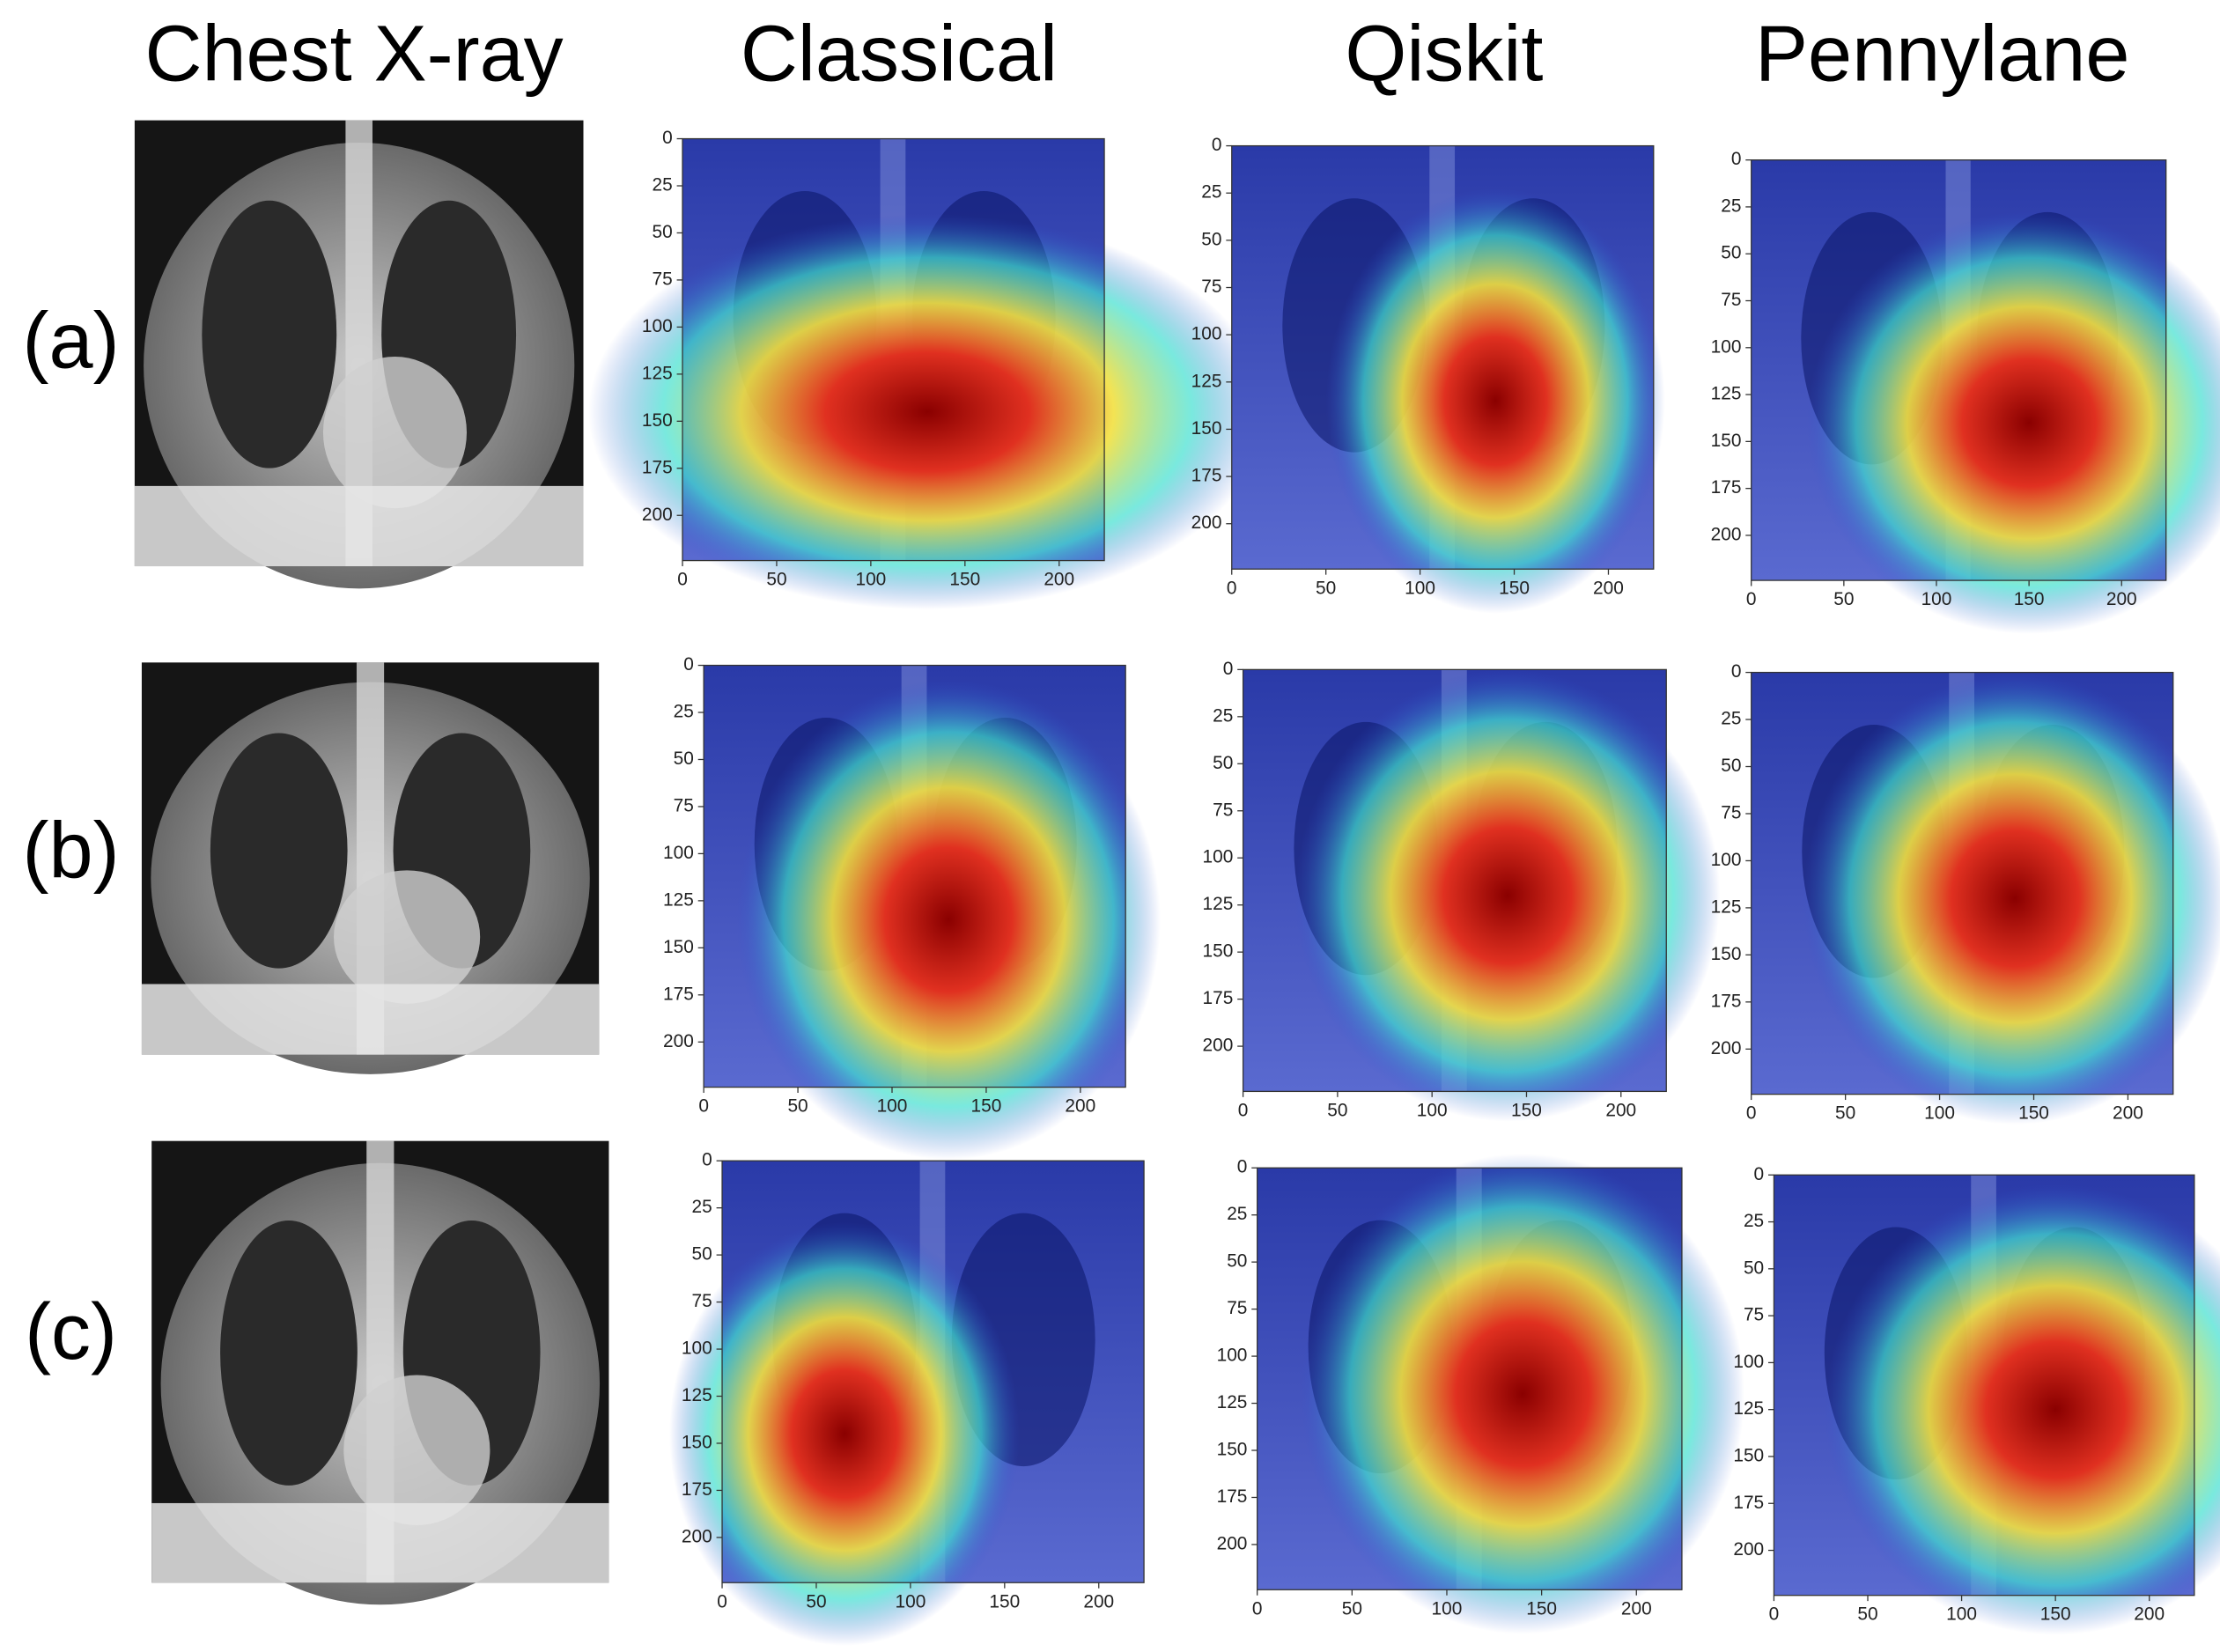  Describe the element at coordinates (359, 526) in the screenshot. I see `xray-diaphragm` at that location.